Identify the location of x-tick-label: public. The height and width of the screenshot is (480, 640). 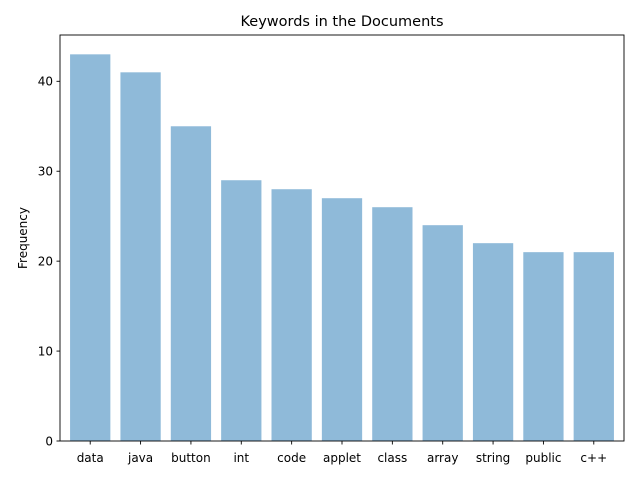
(543, 458).